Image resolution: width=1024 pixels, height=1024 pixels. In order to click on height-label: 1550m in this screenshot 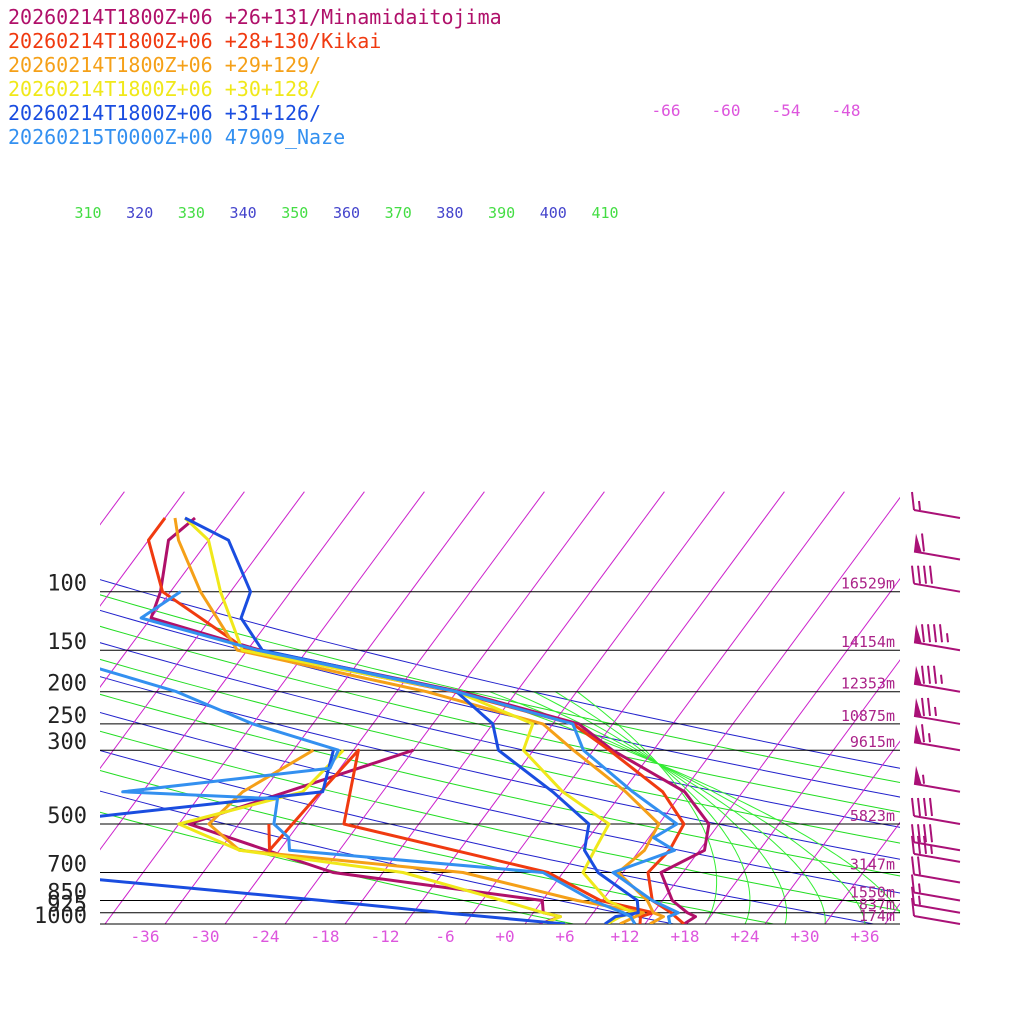, I will do `click(872, 893)`.